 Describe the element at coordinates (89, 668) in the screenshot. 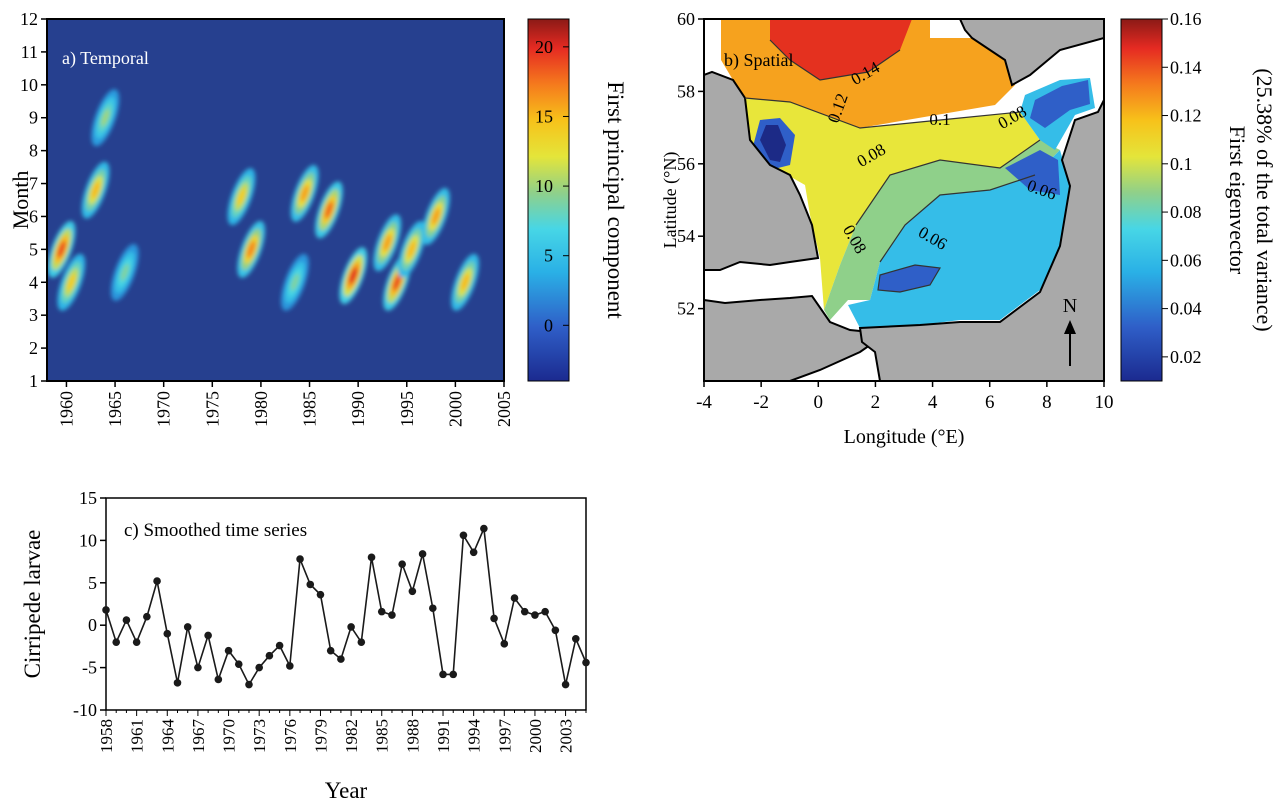

I see `timeseries-ytick-label: -5` at that location.